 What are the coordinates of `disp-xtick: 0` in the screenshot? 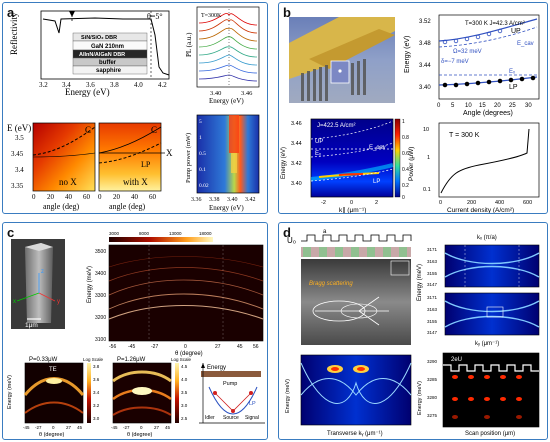 It's located at (100, 197).